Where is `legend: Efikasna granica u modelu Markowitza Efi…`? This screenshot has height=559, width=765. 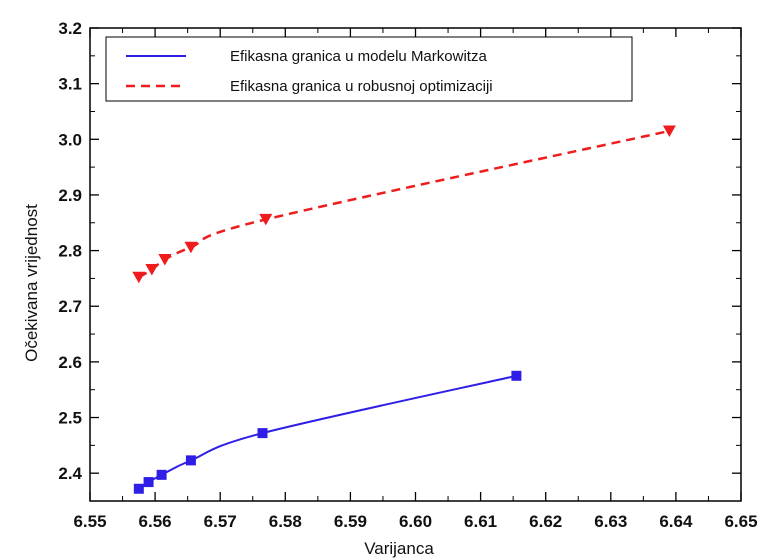
legend: Efikasna granica u modelu Markowitza Efi… is located at coordinates (369, 69).